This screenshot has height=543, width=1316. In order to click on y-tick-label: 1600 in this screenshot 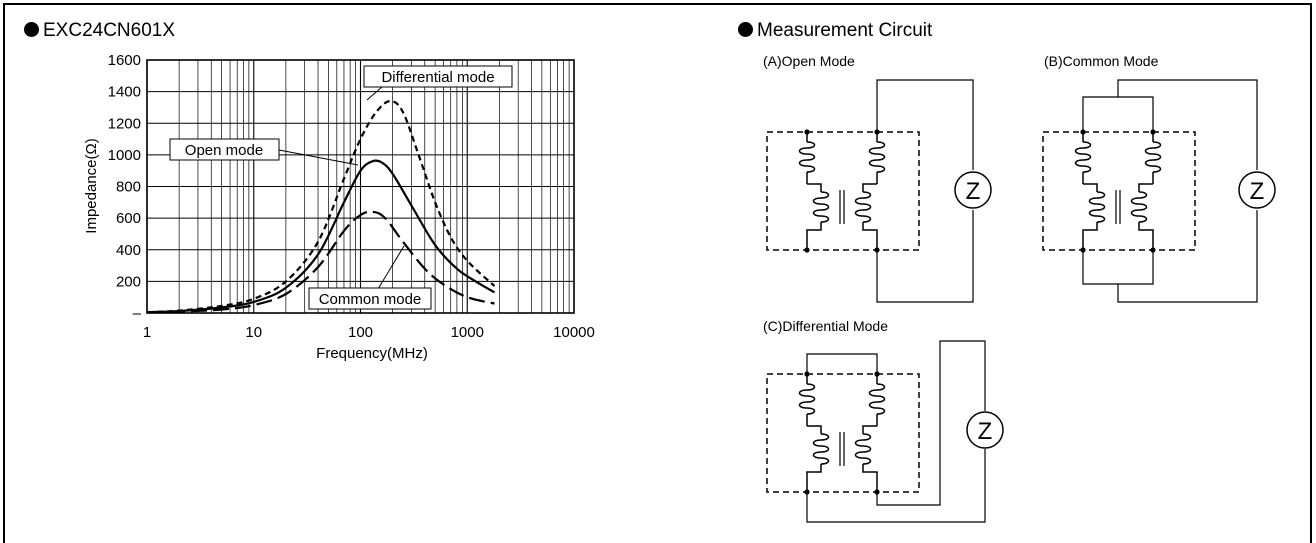, I will do `click(124, 60)`.